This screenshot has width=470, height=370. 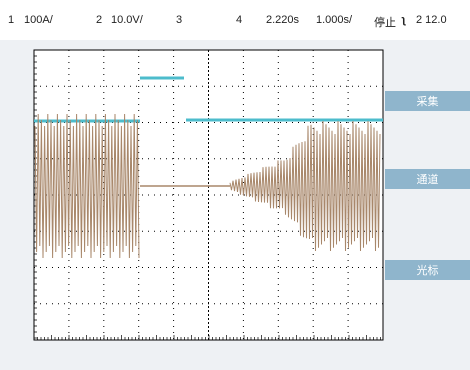 What do you see at coordinates (404, 20) in the screenshot?
I see `trigger-edge-icon: ʅ` at bounding box center [404, 20].